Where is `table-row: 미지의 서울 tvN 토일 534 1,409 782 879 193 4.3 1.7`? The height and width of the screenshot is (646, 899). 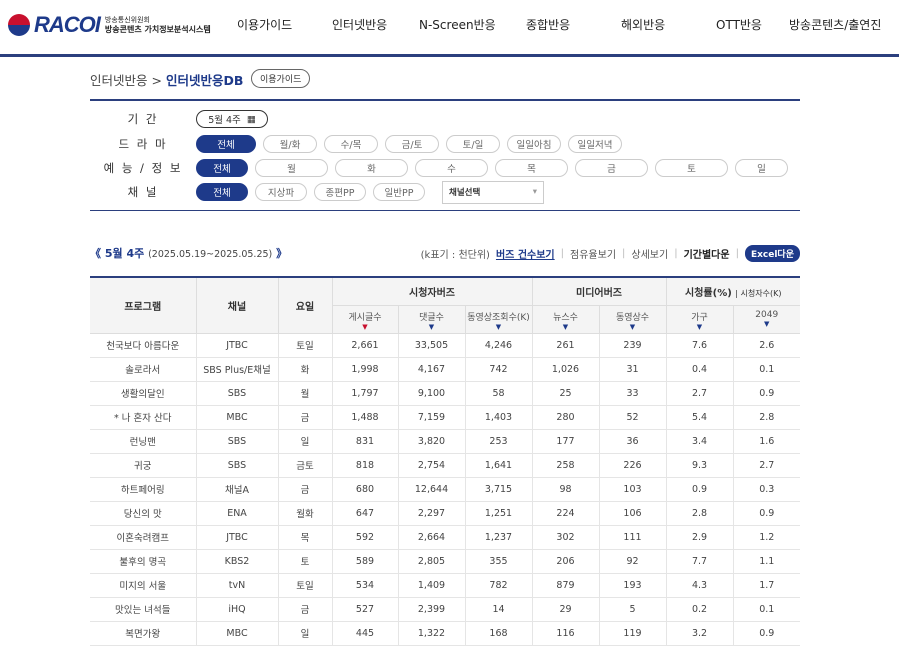
table-row: 미지의 서울 tvN 토일 534 1,409 782 879 193 4.3 1.7 is located at coordinates (445, 585).